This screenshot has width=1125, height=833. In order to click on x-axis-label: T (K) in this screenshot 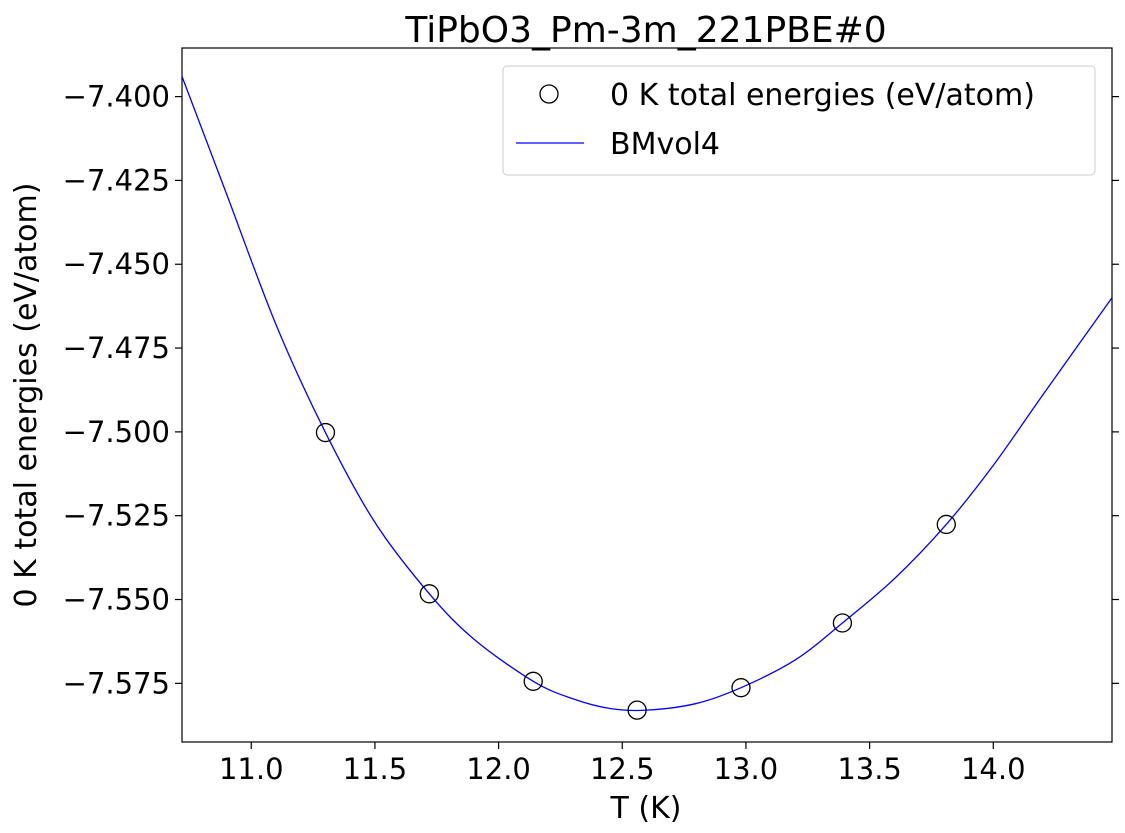, I will do `click(646, 808)`.